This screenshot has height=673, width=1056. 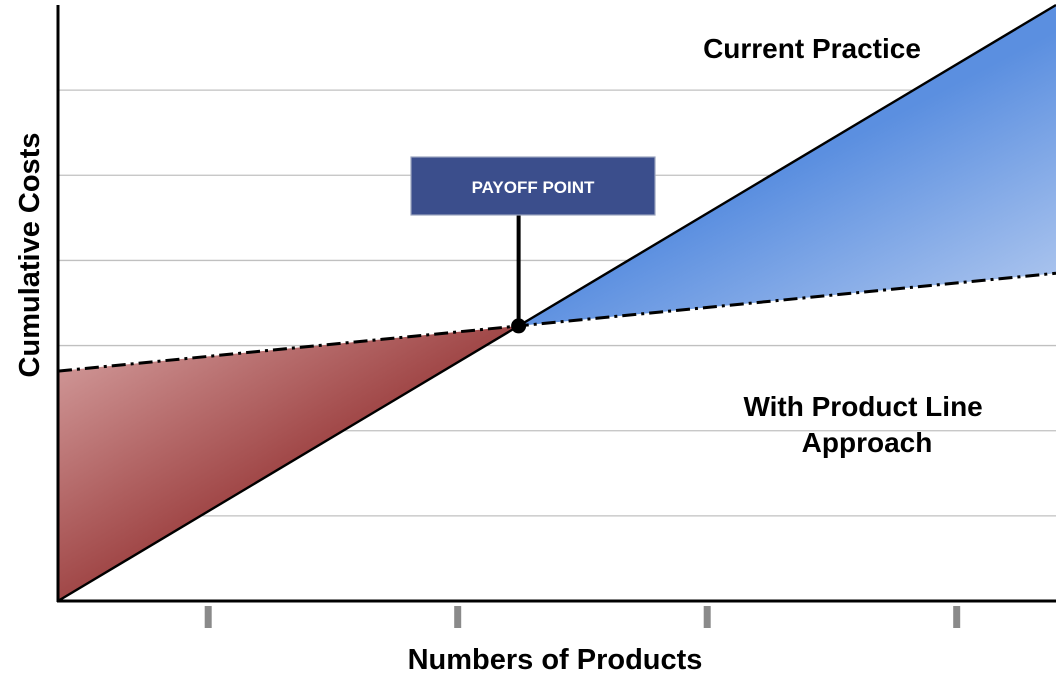 What do you see at coordinates (867, 442) in the screenshot?
I see `series-label-product-line-line2: Approach` at bounding box center [867, 442].